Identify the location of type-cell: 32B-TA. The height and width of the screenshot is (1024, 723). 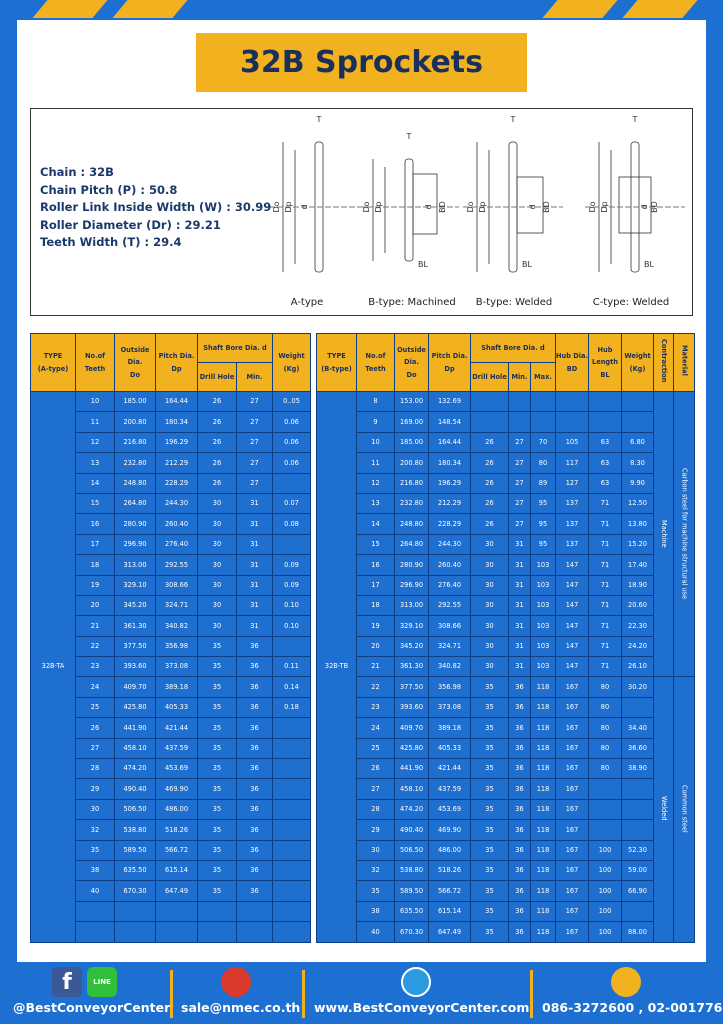
(53, 667).